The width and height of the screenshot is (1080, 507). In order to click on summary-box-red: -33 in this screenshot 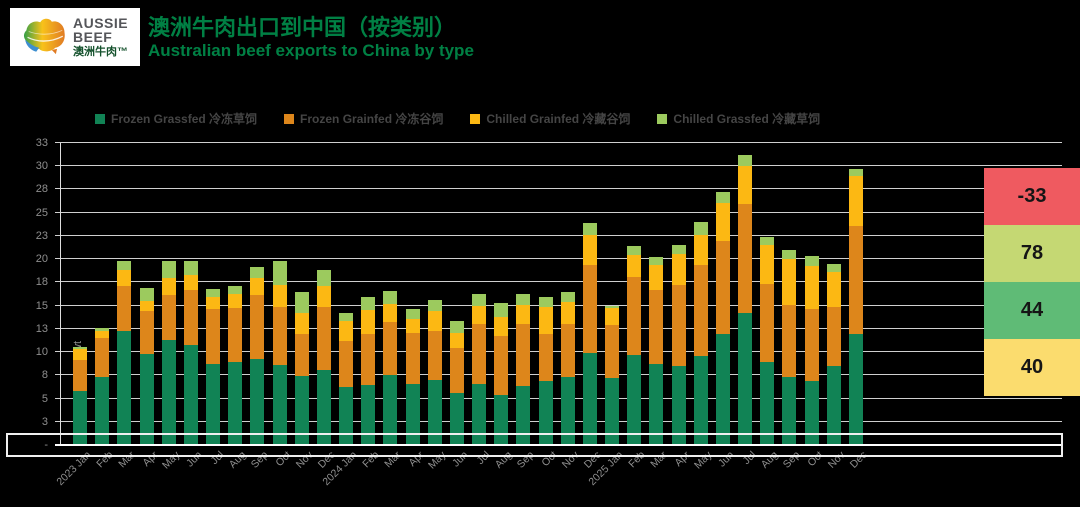, I will do `click(1032, 196)`.